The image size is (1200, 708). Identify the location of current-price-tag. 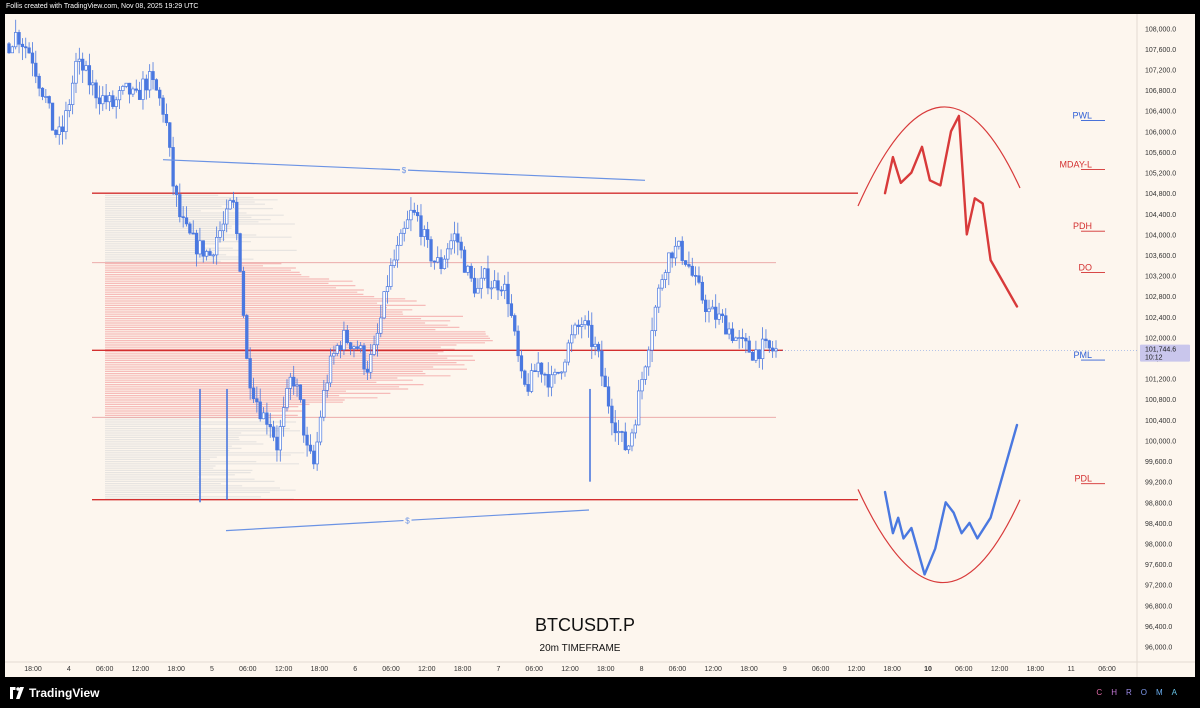
(1165, 353).